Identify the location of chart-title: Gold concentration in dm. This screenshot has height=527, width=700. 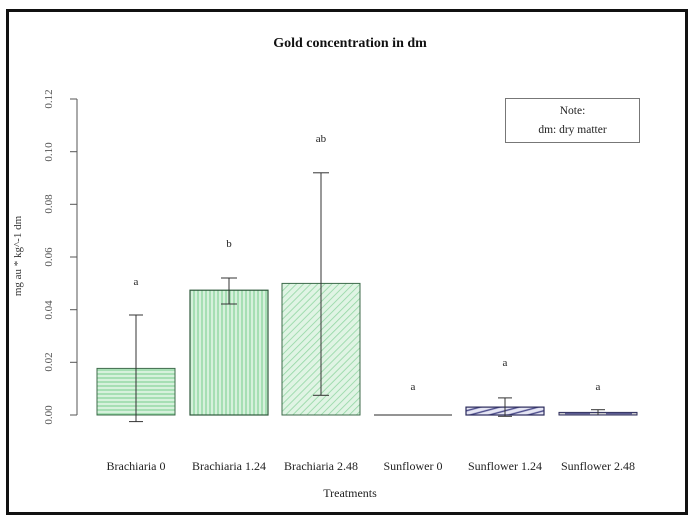
(350, 43).